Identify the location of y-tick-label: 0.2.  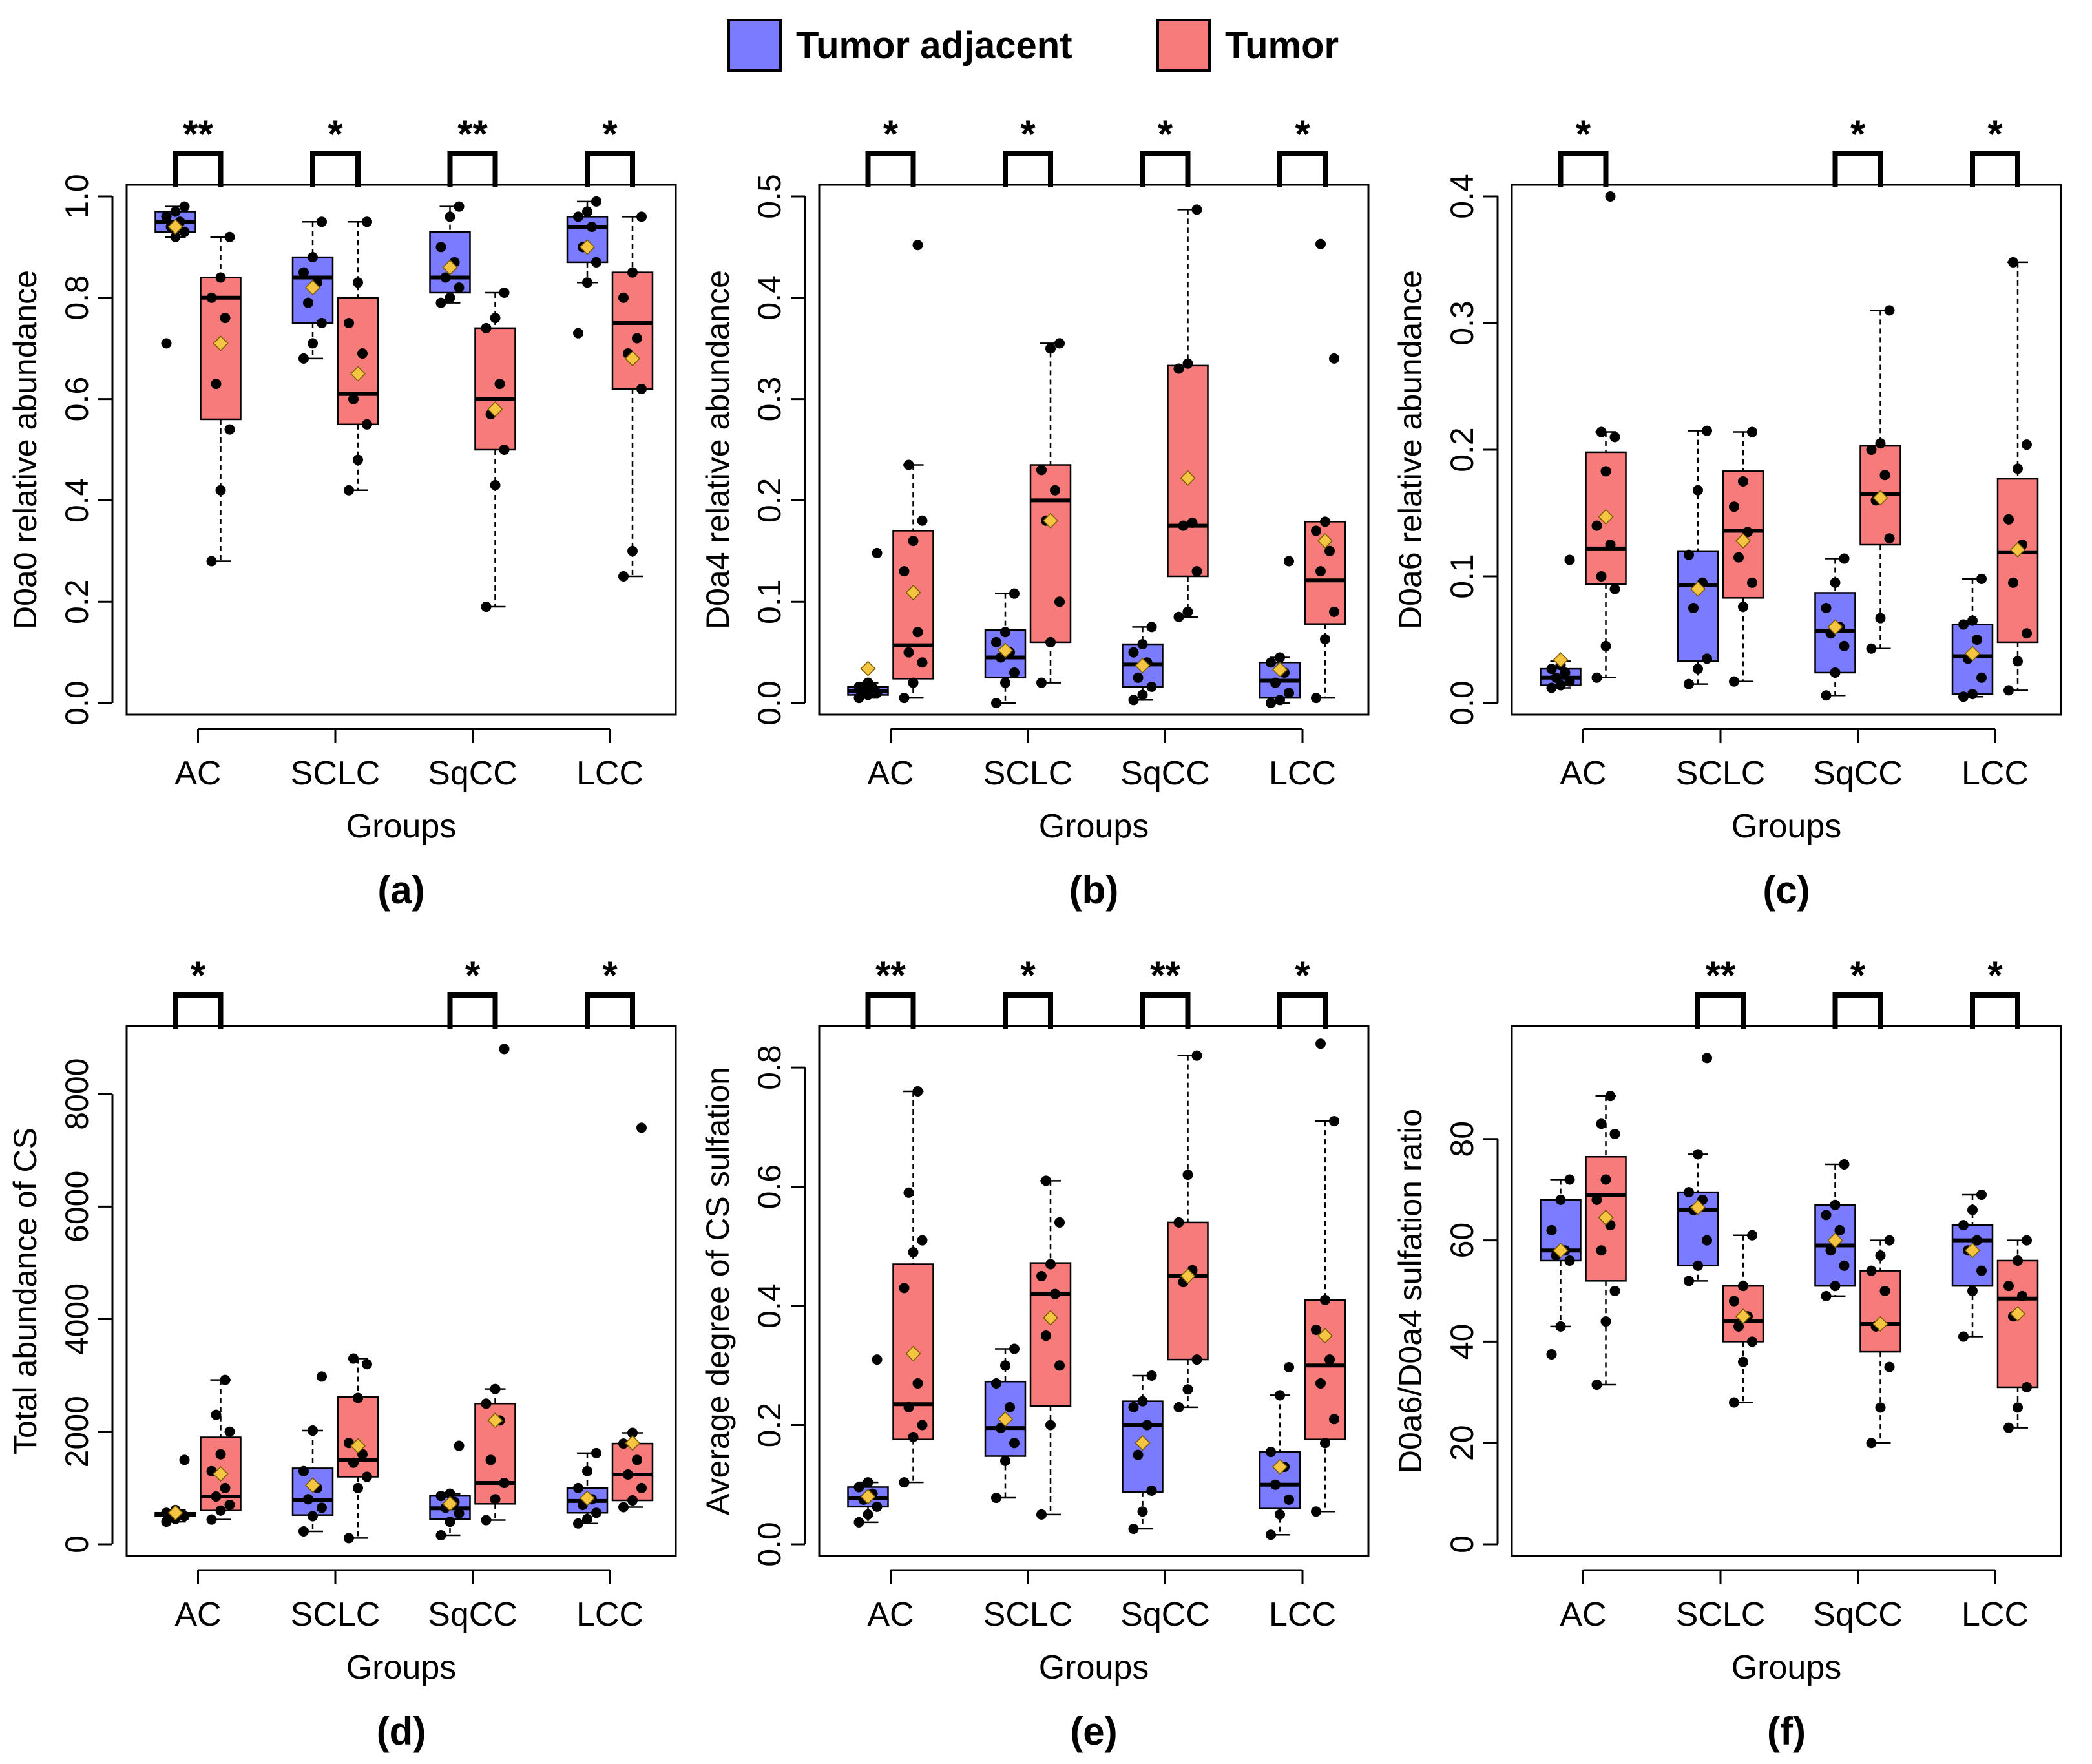
(77, 602).